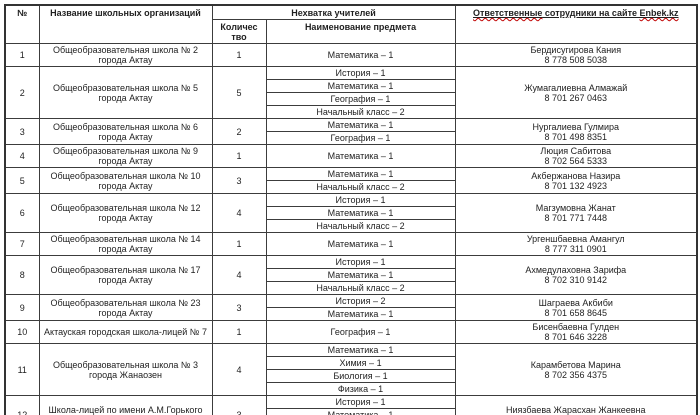  What do you see at coordinates (576, 312) in the screenshot?
I see `contact-phone: 8 701 658 8645` at bounding box center [576, 312].